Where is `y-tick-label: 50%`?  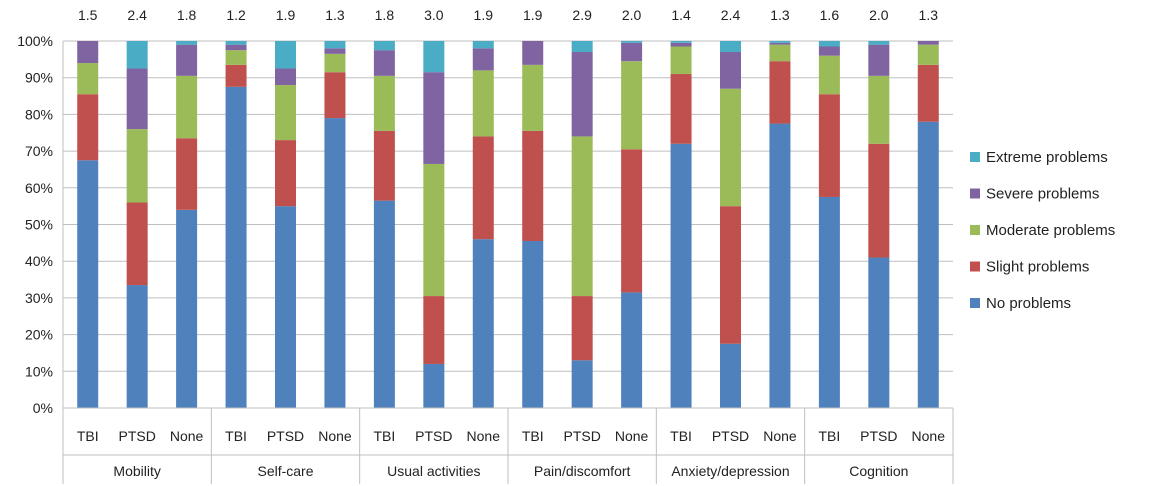 y-tick-label: 50% is located at coordinates (39, 225).